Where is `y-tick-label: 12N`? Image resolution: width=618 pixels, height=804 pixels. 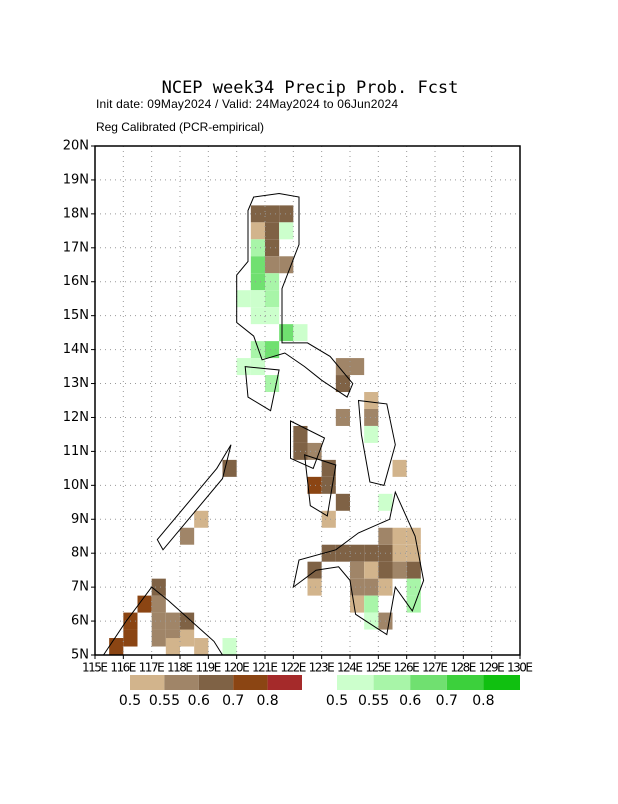 y-tick-label: 12N is located at coordinates (76, 417).